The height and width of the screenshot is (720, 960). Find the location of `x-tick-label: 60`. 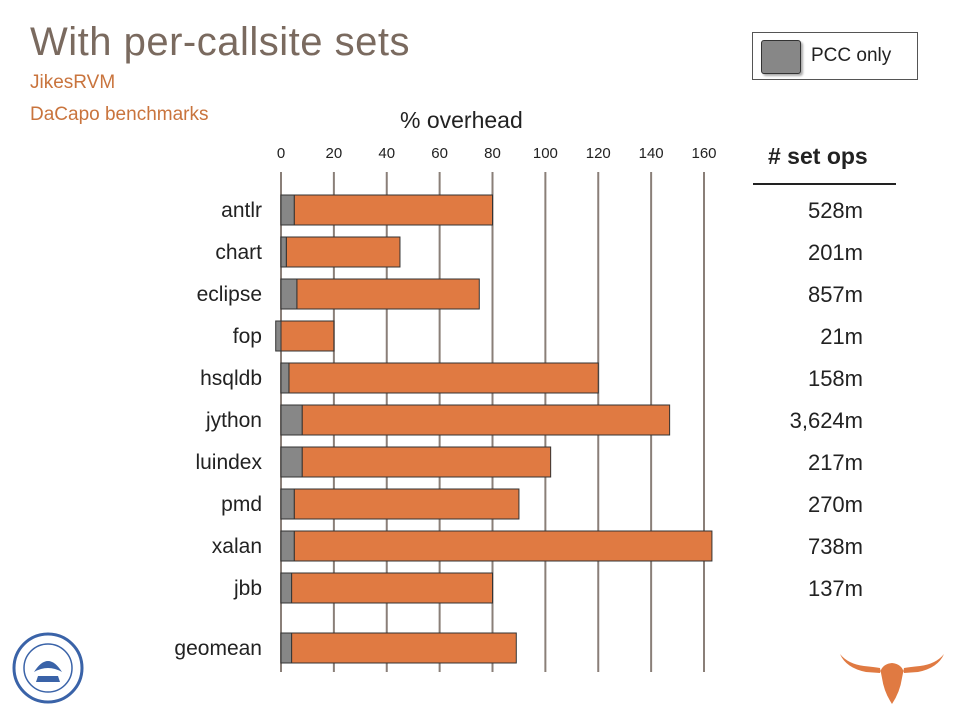

x-tick-label: 60 is located at coordinates (439, 153).